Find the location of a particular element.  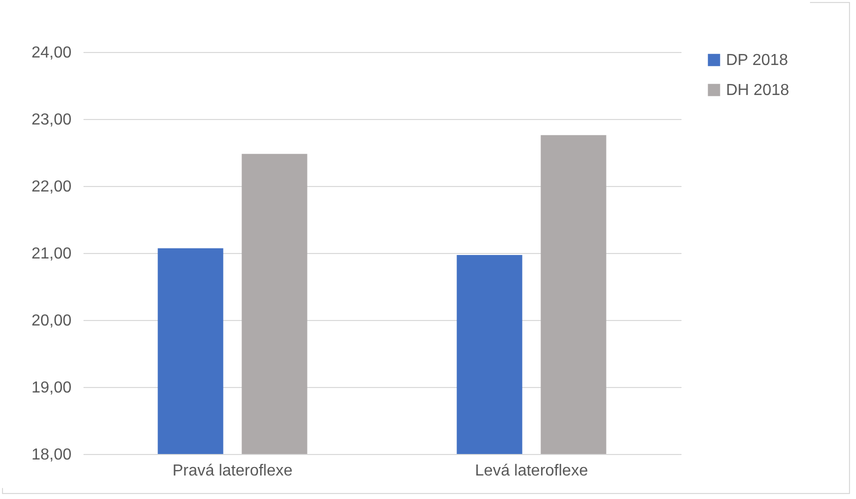

legend-label: DP 2018 is located at coordinates (757, 60).